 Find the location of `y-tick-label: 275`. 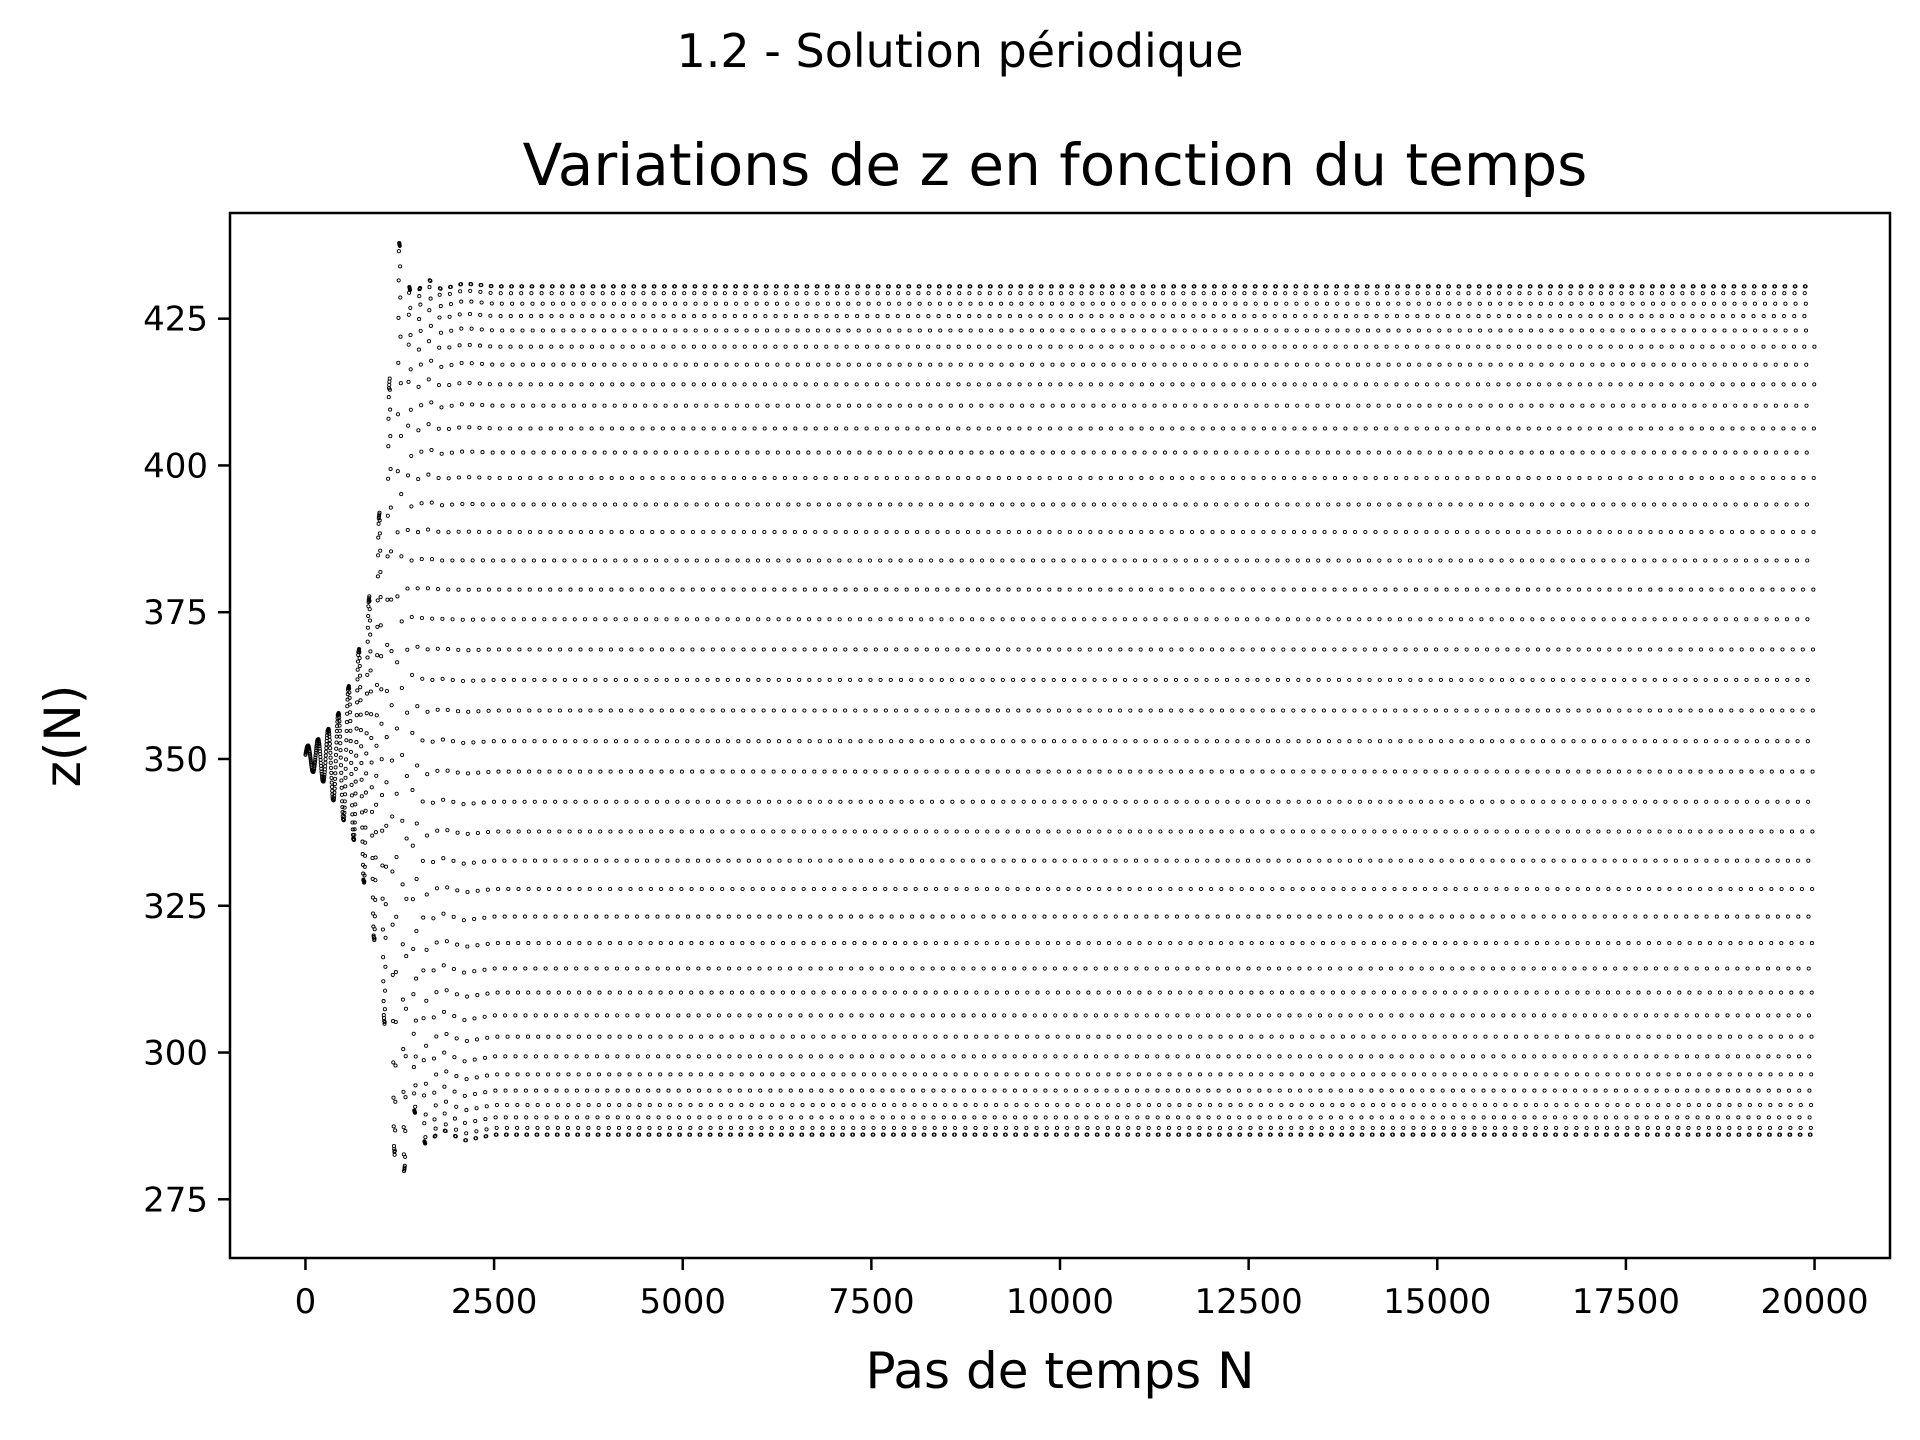

y-tick-label: 275 is located at coordinates (175, 1200).